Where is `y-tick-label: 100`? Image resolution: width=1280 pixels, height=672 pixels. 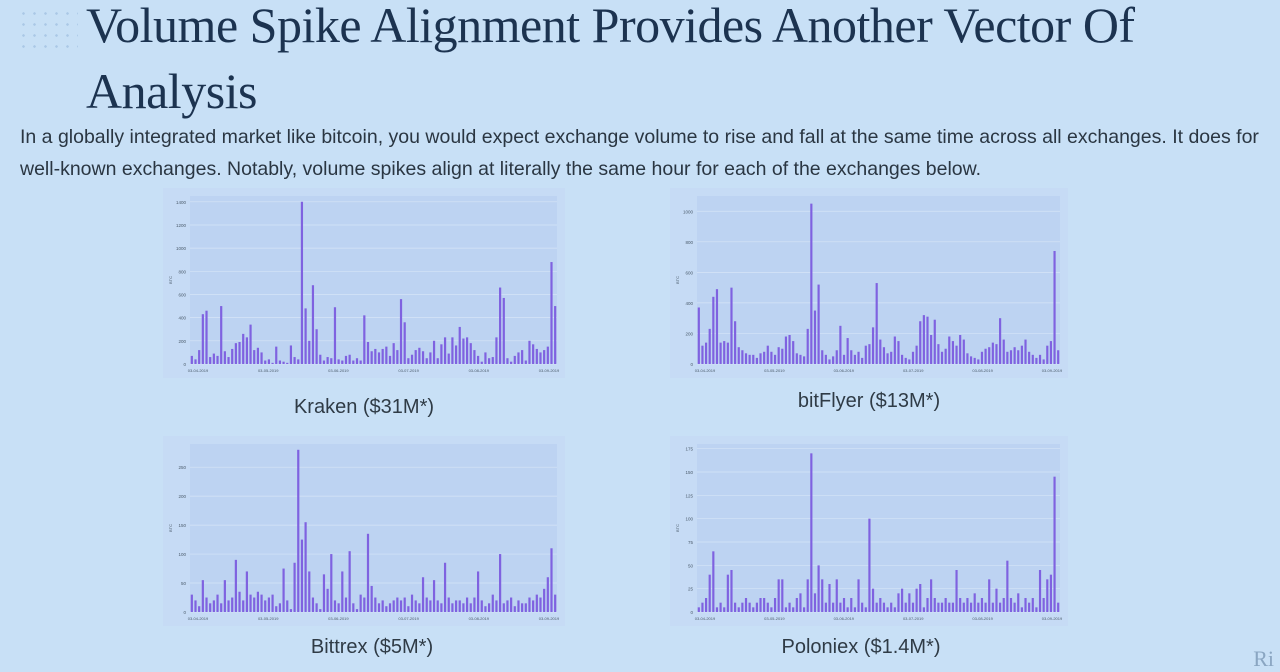 y-tick-label: 100 is located at coordinates (182, 554).